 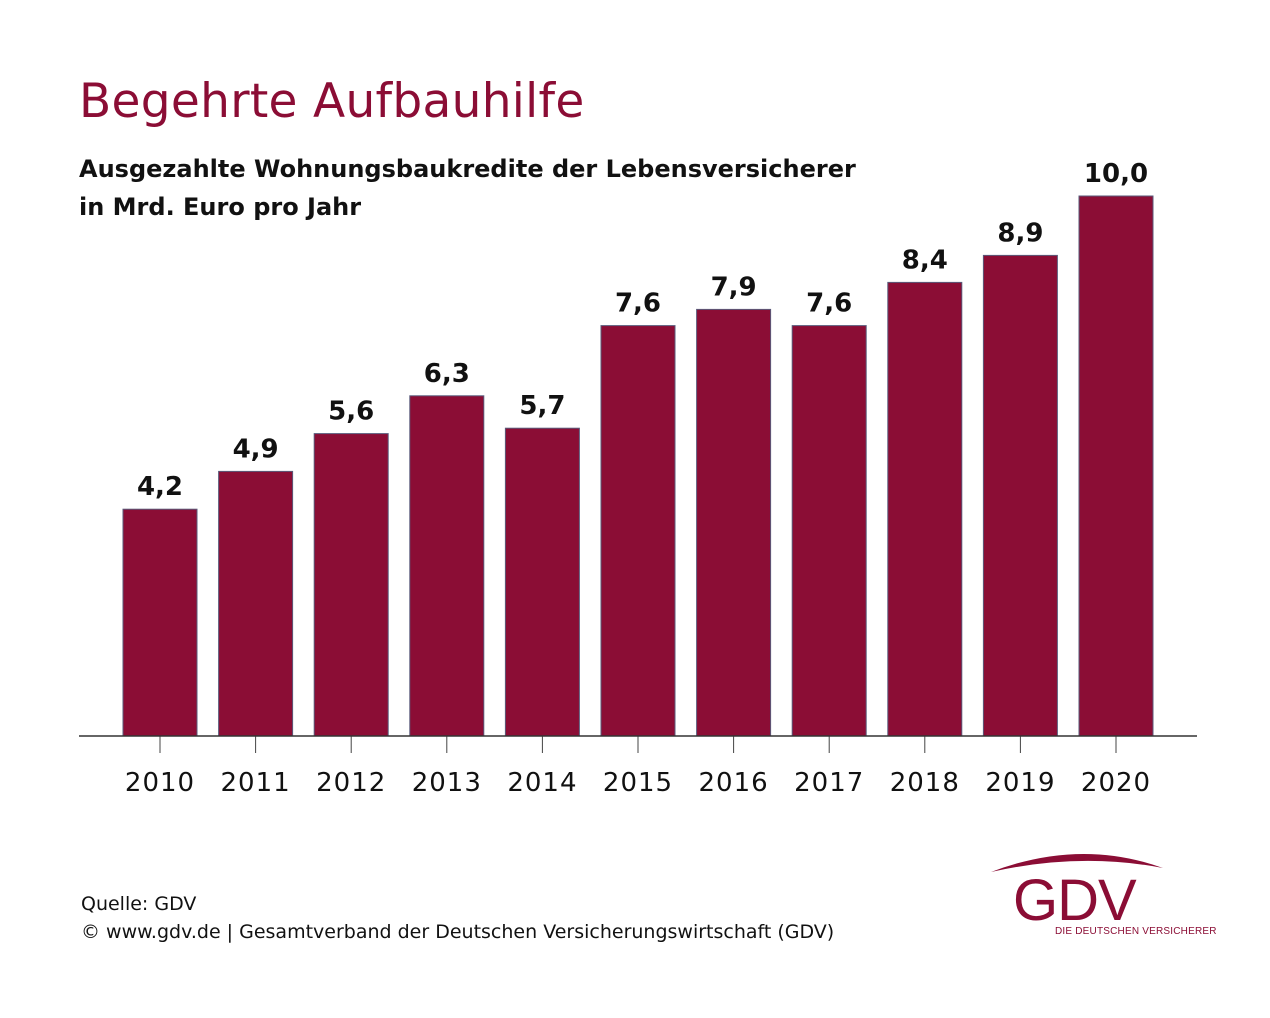 What do you see at coordinates (734, 522) in the screenshot?
I see `bar-2016` at bounding box center [734, 522].